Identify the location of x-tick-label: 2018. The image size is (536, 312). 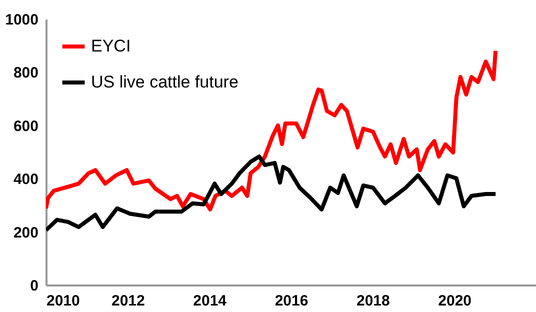
(373, 301).